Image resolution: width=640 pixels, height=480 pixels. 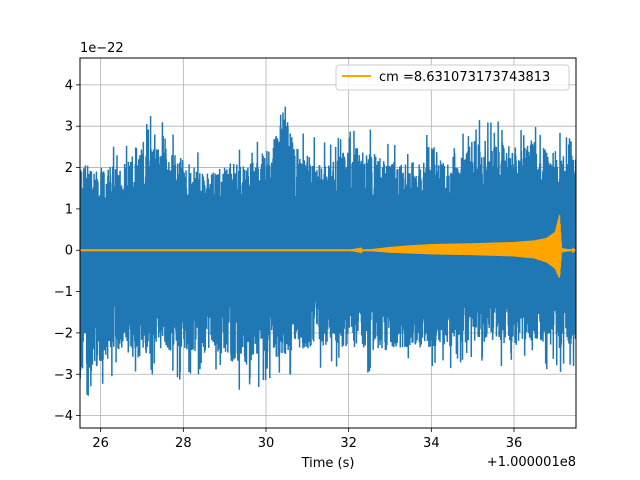 I want to click on legend: cm =8.631073173743813, so click(x=452, y=77).